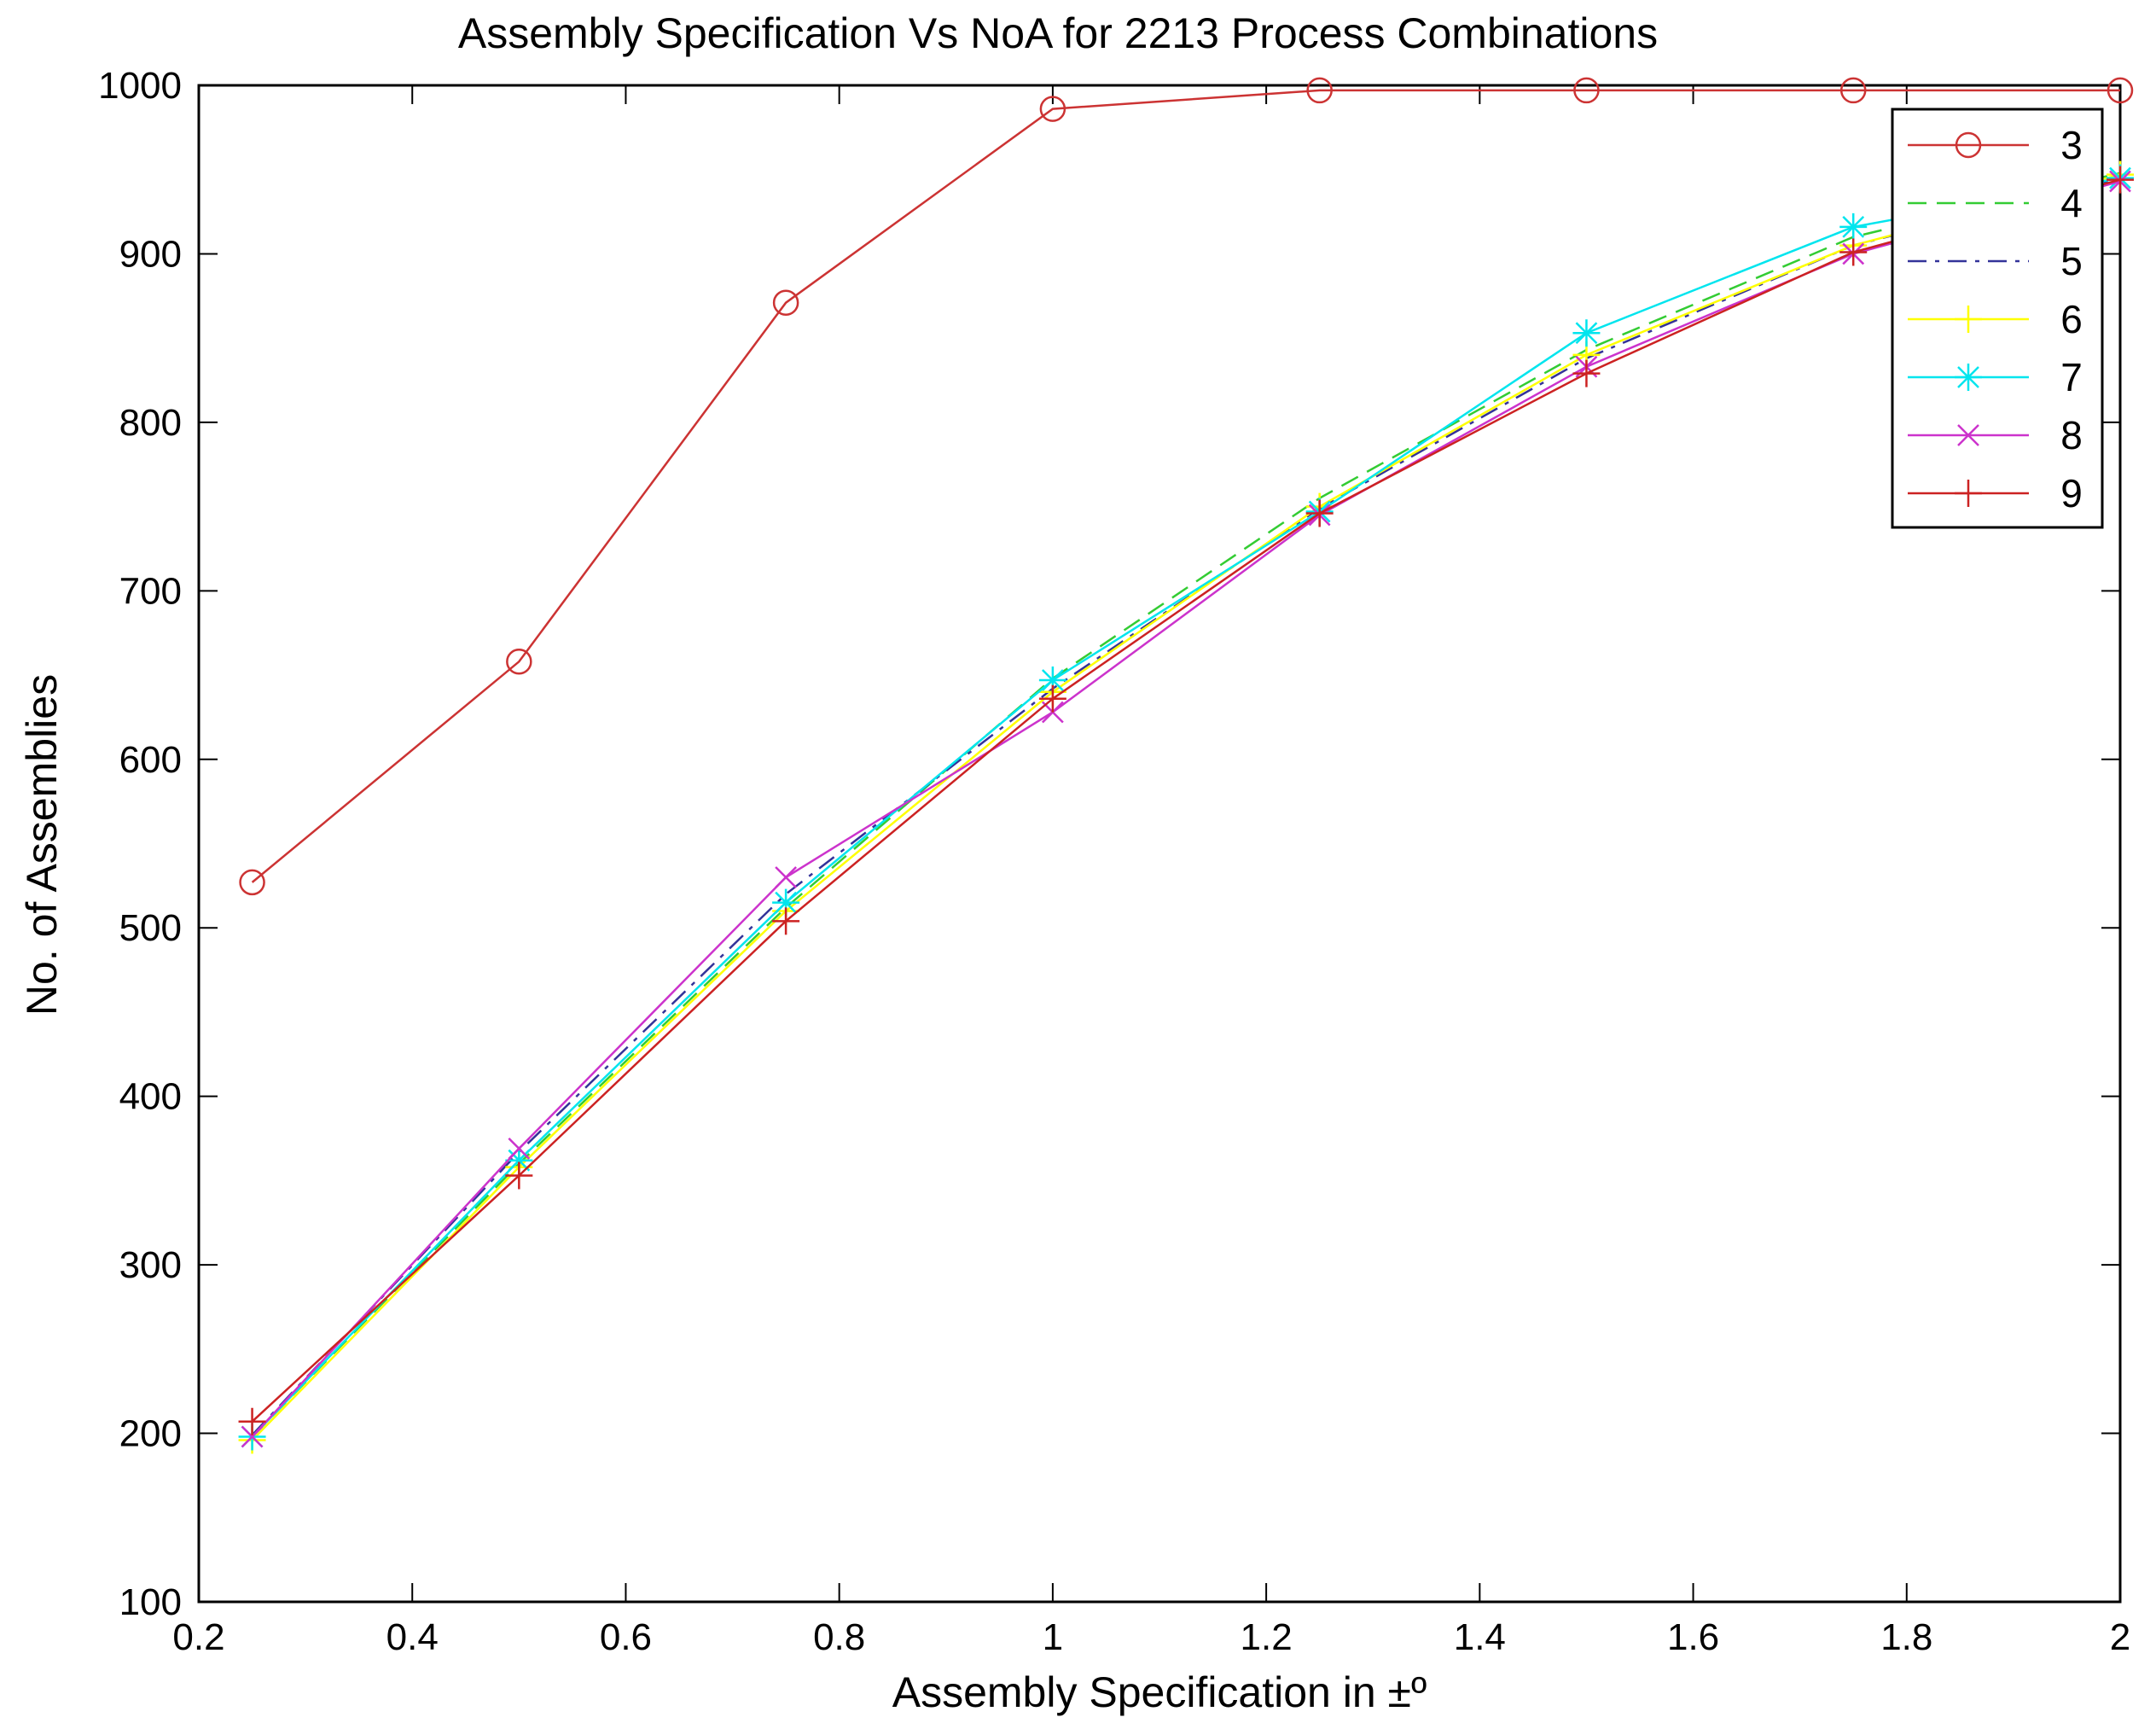 The image size is (2156, 1729). I want to click on y-tick-label: 300, so click(150, 1265).